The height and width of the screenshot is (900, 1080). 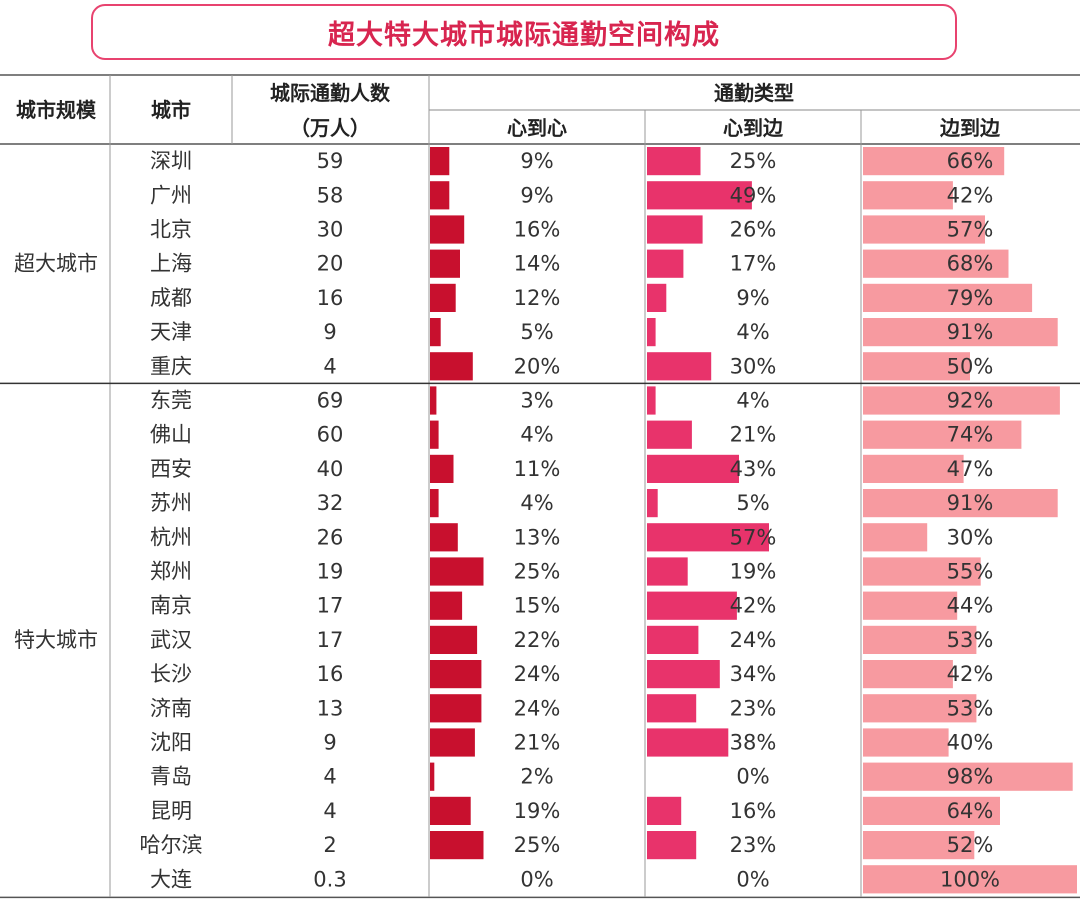 I want to click on header-e2e: 边到边, so click(x=970, y=128).